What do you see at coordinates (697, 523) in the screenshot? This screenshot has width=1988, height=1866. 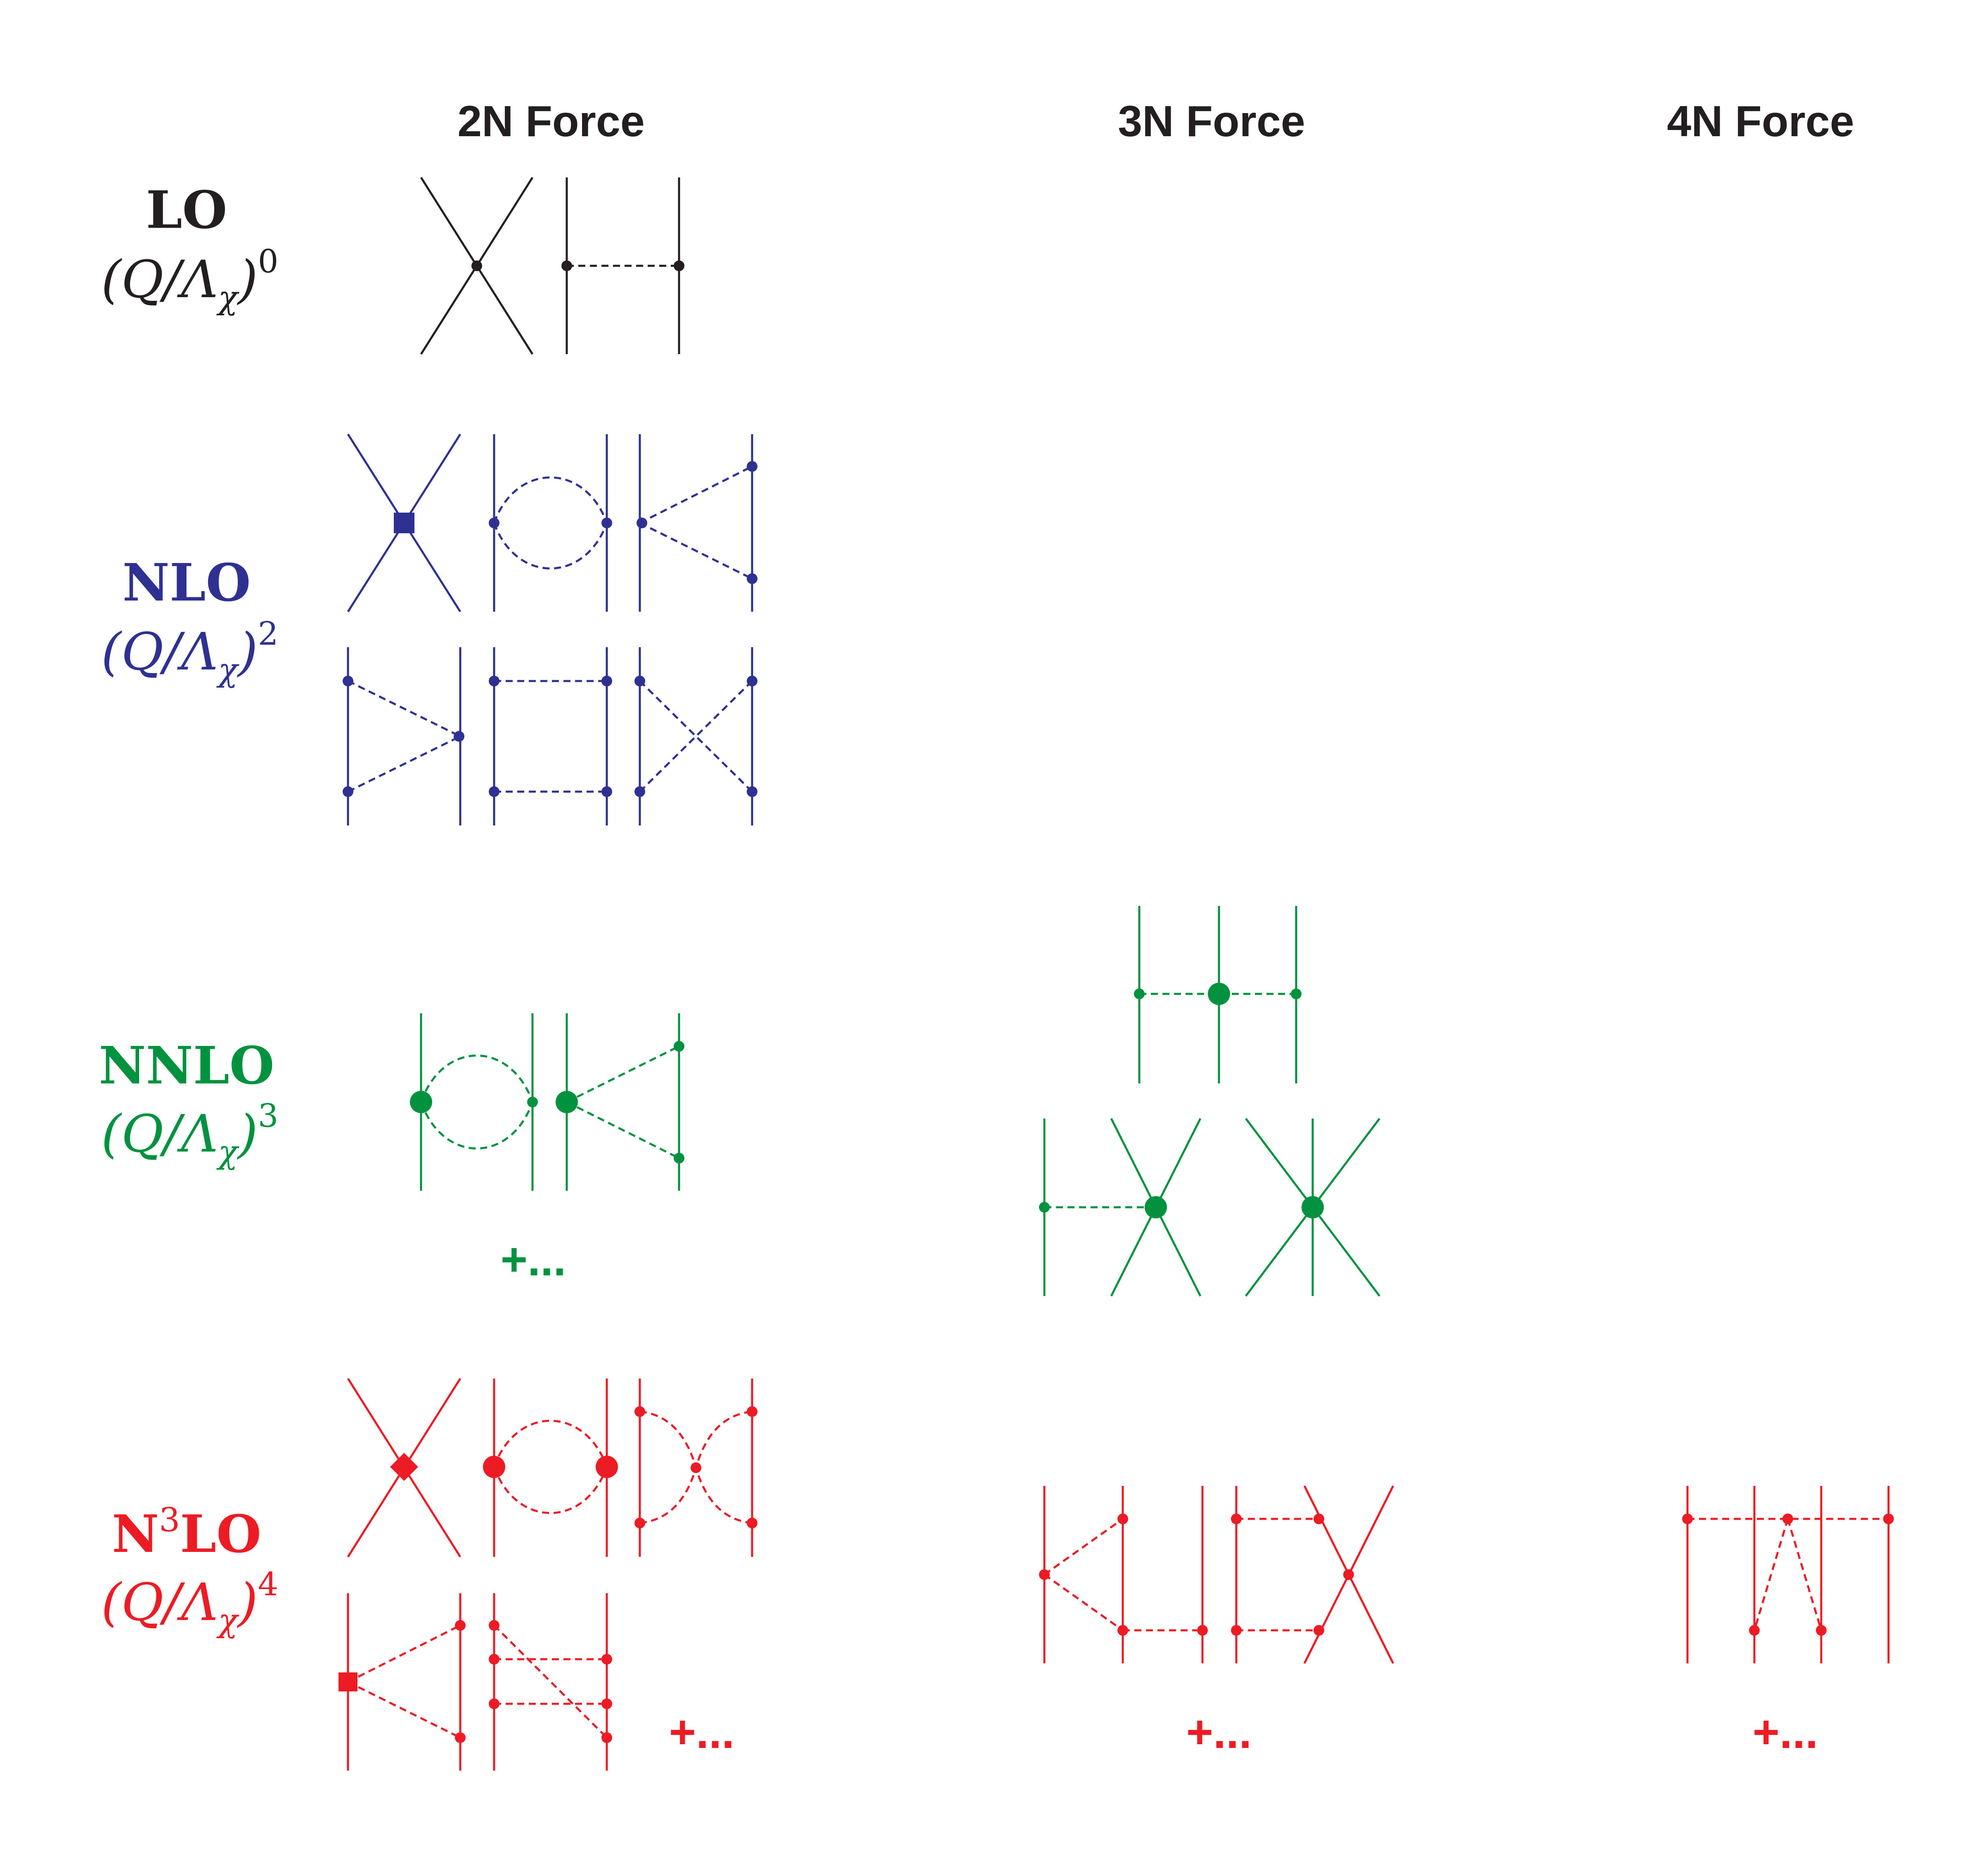 I see `nlo-triangle-left` at bounding box center [697, 523].